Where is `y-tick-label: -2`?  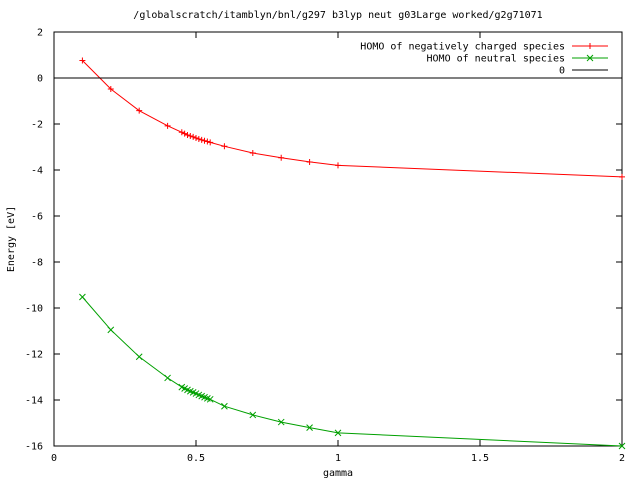 y-tick-label: -2 is located at coordinates (37, 125).